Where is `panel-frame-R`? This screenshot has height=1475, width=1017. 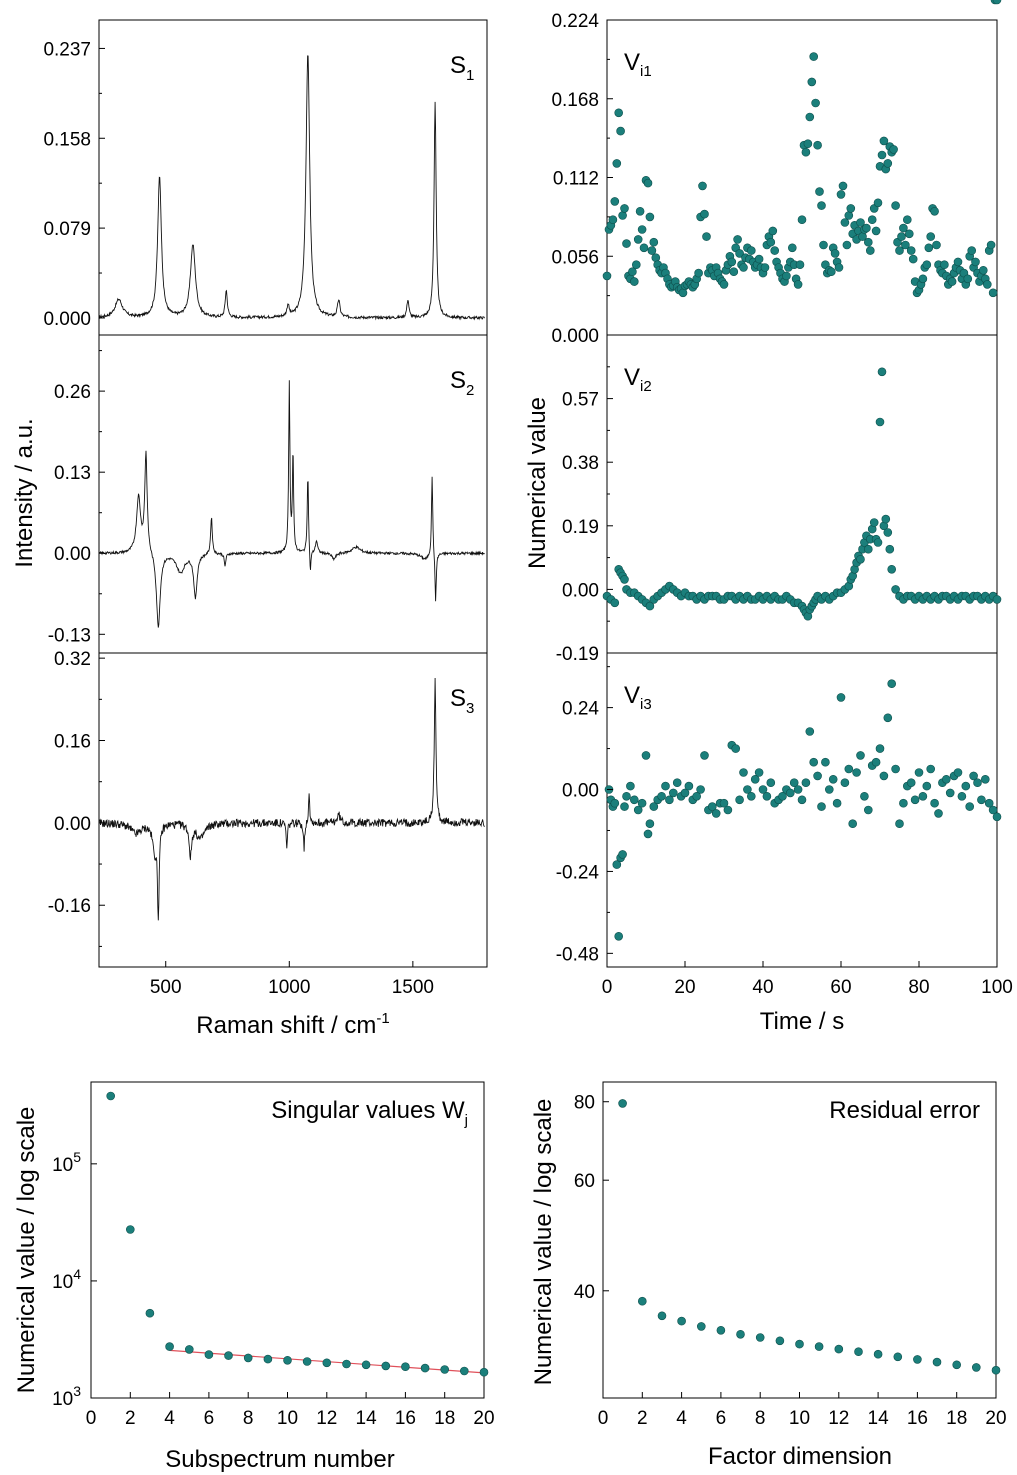
panel-frame-R is located at coordinates (799, 1240).